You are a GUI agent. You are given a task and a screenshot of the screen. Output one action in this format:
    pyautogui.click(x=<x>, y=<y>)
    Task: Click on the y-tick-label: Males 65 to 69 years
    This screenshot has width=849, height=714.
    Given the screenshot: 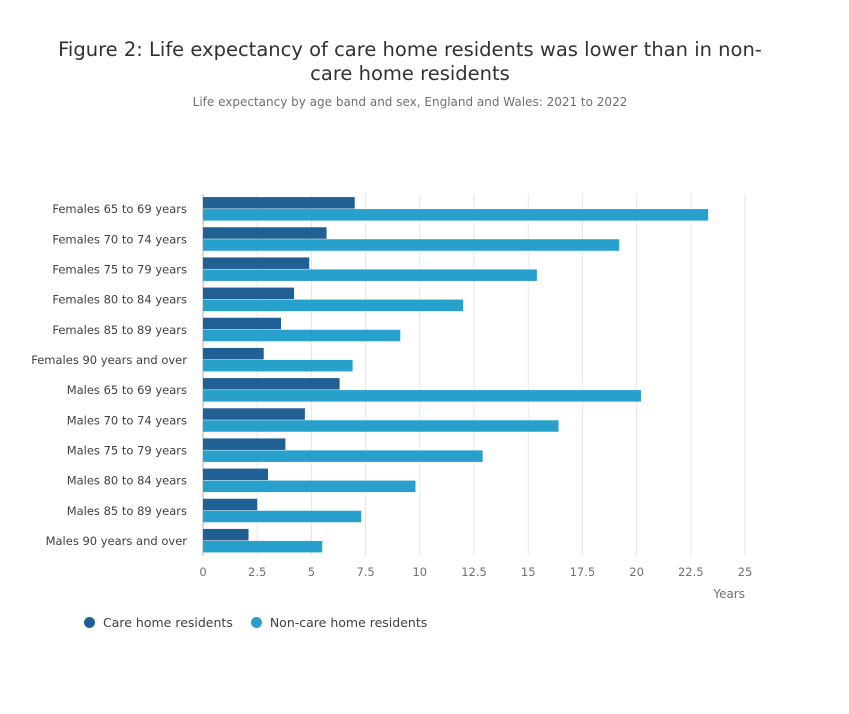 What is the action you would take?
    pyautogui.click(x=127, y=390)
    